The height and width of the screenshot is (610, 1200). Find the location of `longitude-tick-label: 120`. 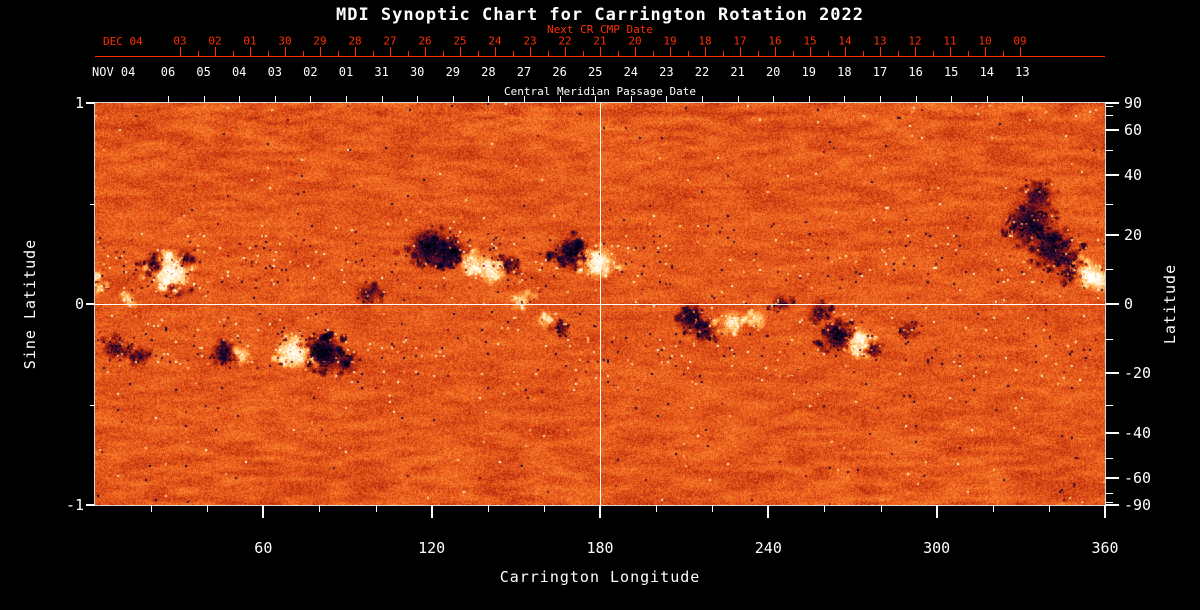

longitude-tick-label: 120 is located at coordinates (432, 548).